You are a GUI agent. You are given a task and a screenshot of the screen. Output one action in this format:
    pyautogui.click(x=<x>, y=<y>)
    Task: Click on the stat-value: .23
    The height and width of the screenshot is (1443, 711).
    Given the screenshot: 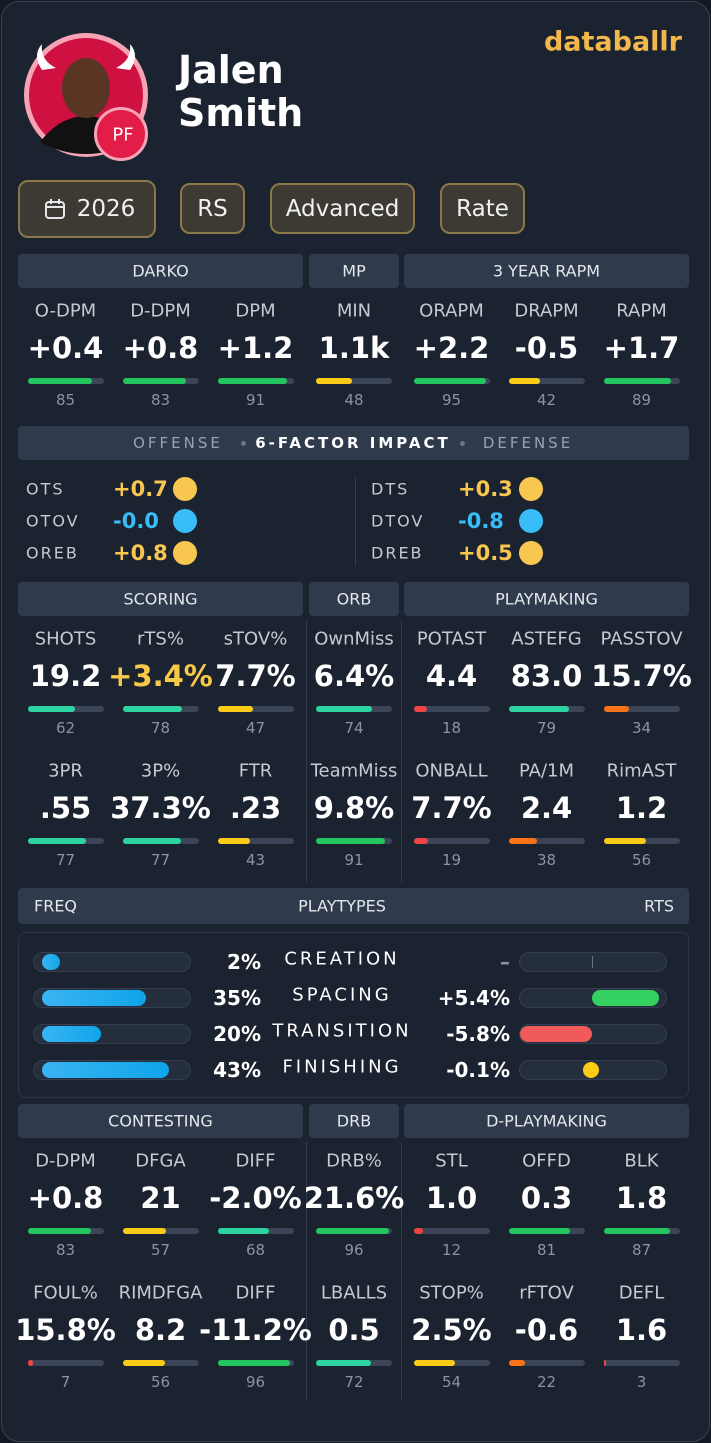 What is the action you would take?
    pyautogui.click(x=255, y=808)
    